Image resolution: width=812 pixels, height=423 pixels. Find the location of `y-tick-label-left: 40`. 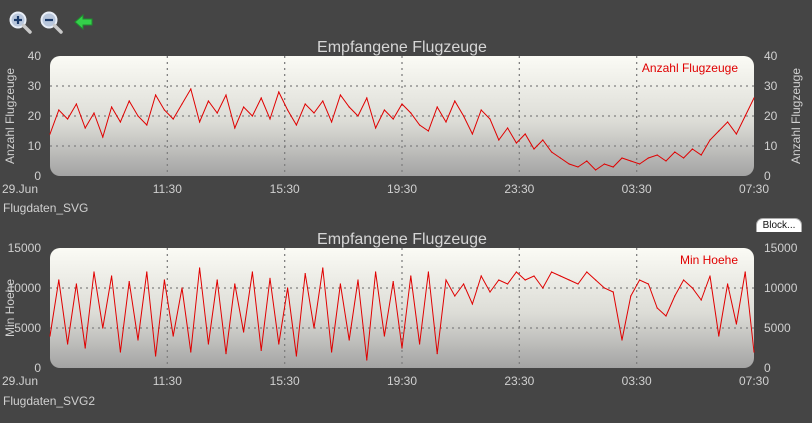

y-tick-label-left: 40 is located at coordinates (35, 56).